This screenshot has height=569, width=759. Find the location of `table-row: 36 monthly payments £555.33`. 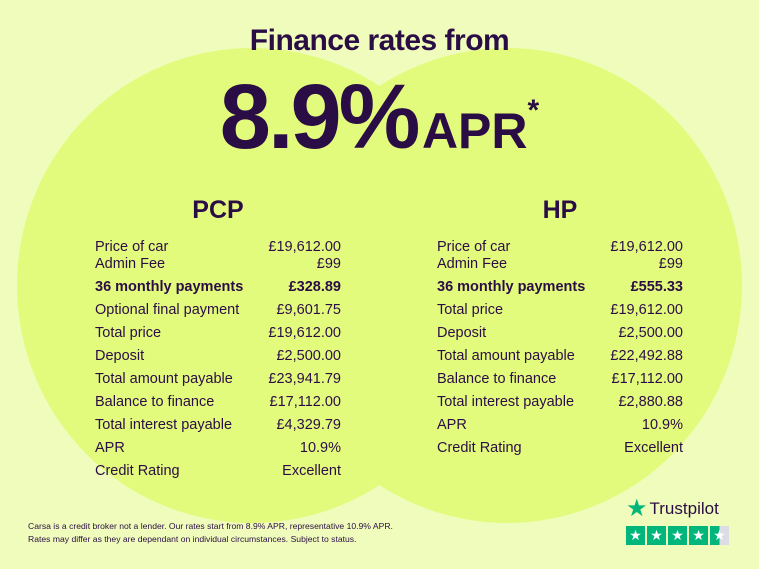

table-row: 36 monthly payments £555.33 is located at coordinates (560, 287).